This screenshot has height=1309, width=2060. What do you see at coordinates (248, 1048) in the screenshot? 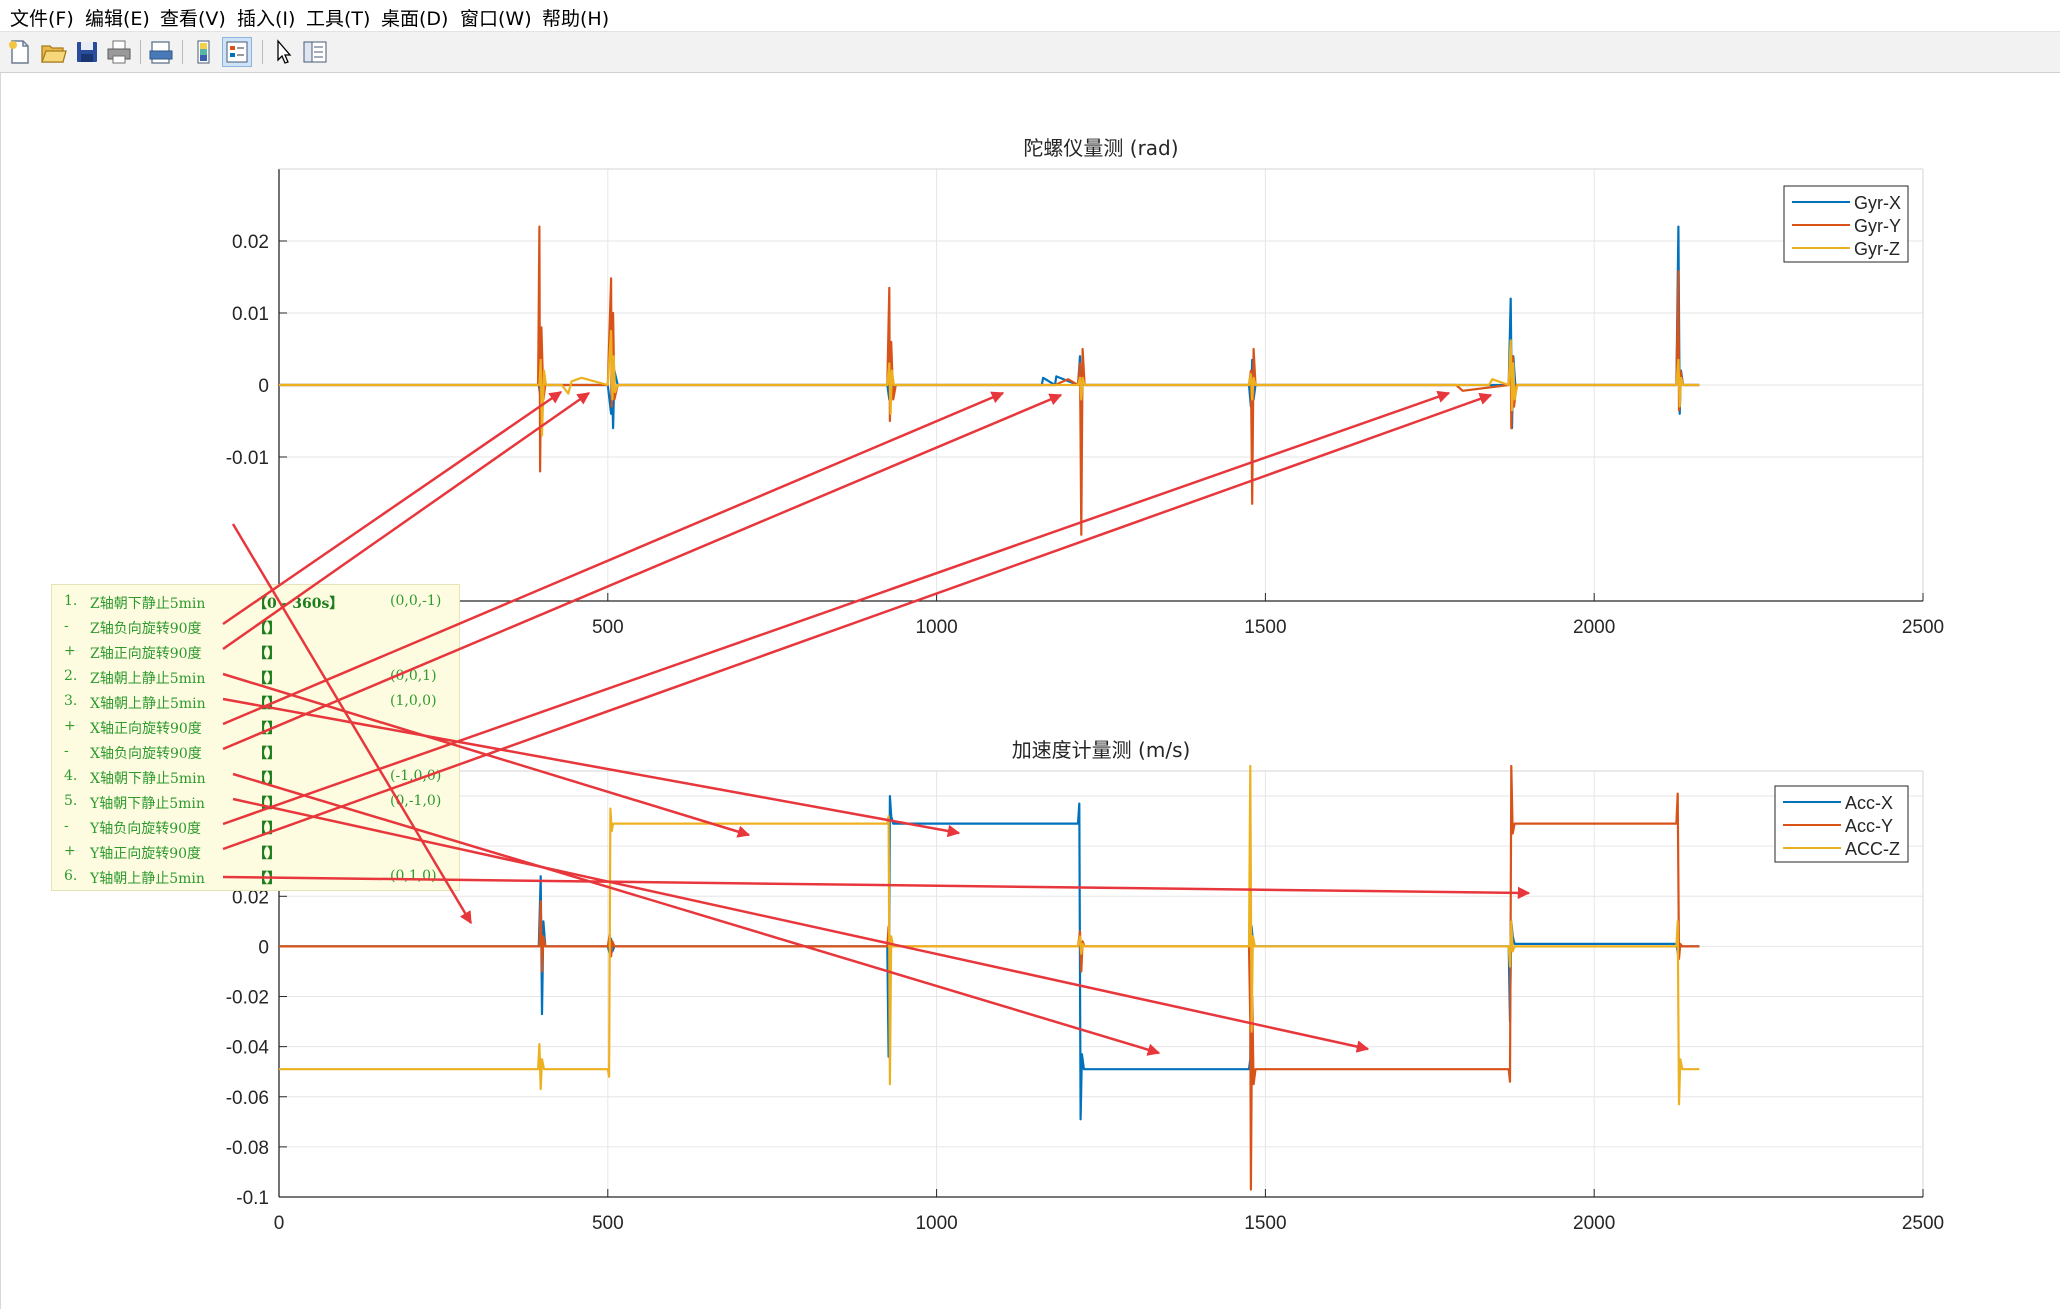
I see `y-tick-label: -0.04` at bounding box center [248, 1048].